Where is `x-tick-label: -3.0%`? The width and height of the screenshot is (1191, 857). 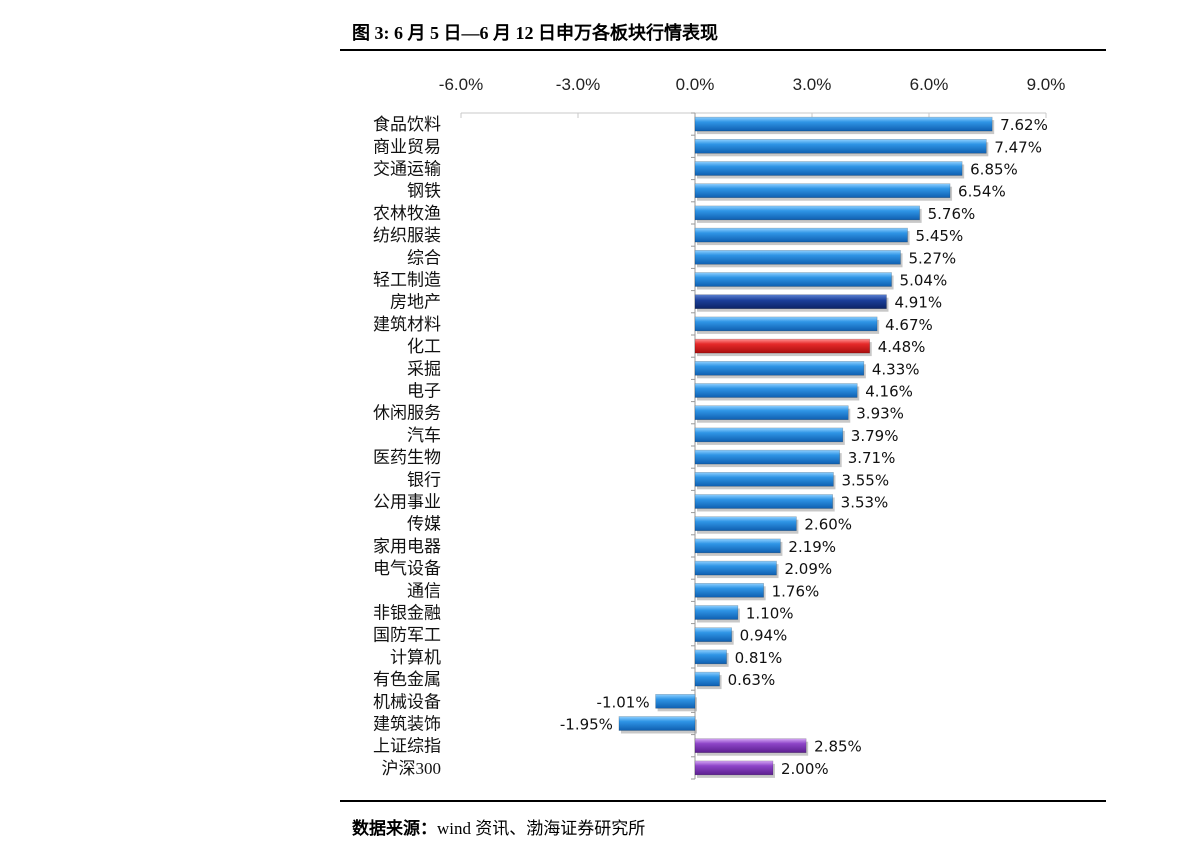
x-tick-label: -3.0% is located at coordinates (578, 84).